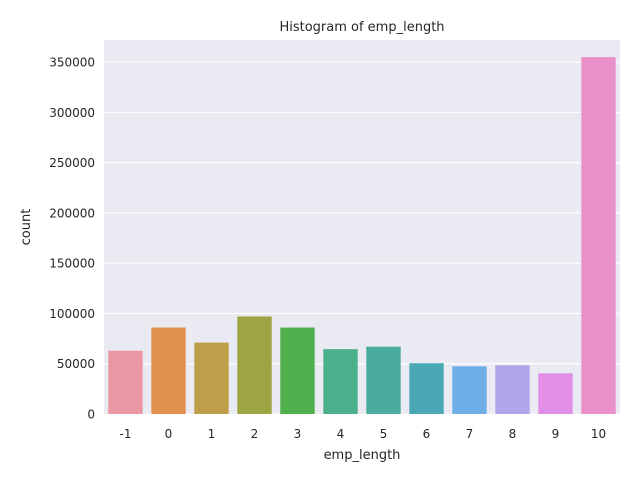  Describe the element at coordinates (169, 434) in the screenshot. I see `x-tick-label: 0` at that location.